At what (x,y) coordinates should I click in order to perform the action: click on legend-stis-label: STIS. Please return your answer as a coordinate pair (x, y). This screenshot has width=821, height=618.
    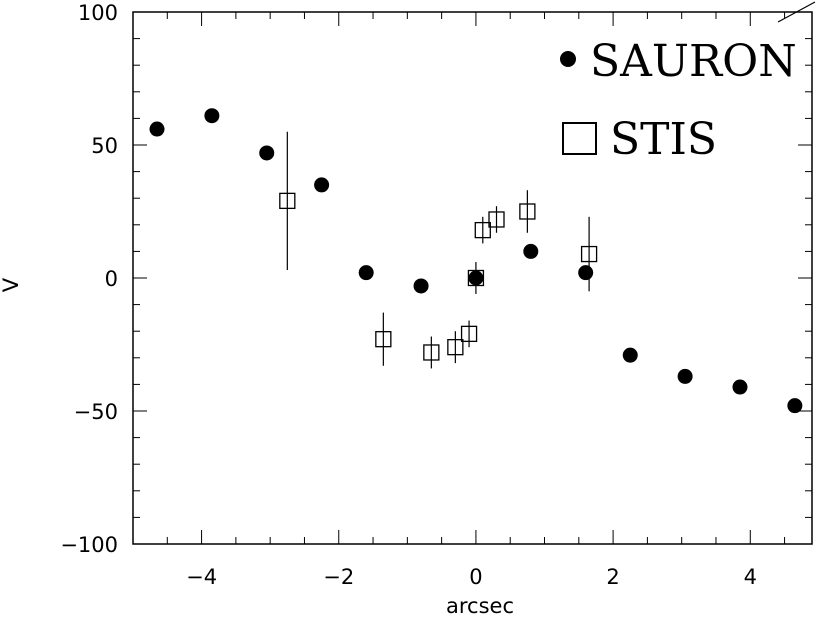
    Looking at the image, I should click on (663, 139).